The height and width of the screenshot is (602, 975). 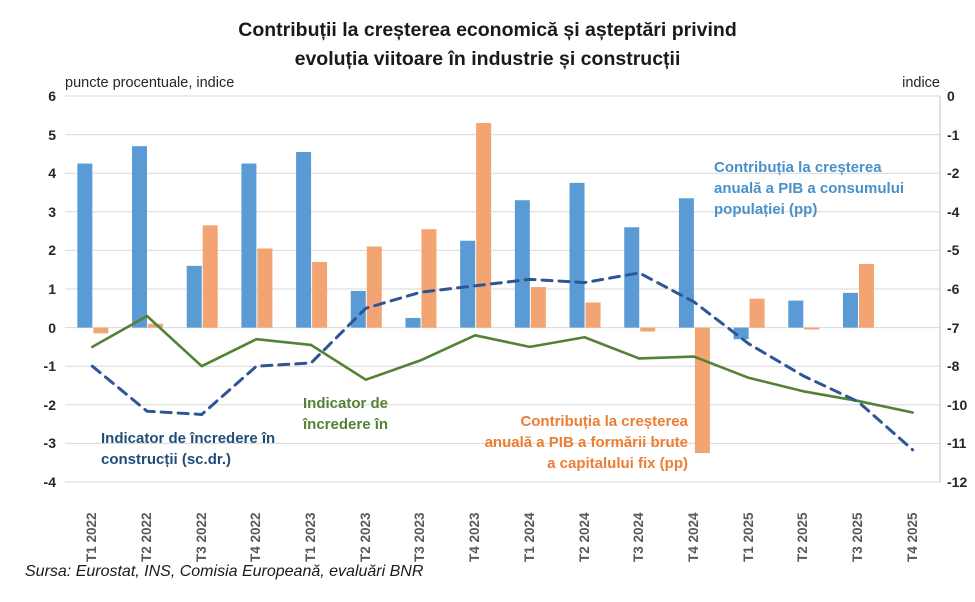 What do you see at coordinates (953, 289) in the screenshot?
I see `right-tick--6: -6` at bounding box center [953, 289].